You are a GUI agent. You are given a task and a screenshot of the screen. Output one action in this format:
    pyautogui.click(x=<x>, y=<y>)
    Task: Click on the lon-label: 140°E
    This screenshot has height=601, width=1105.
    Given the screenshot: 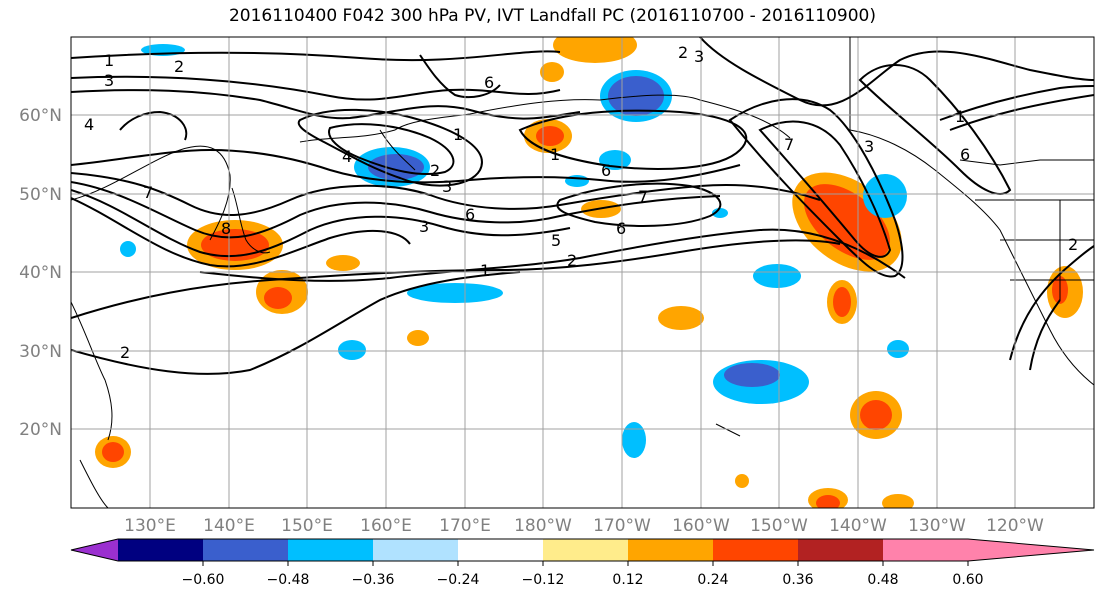 What is the action you would take?
    pyautogui.click(x=229, y=526)
    